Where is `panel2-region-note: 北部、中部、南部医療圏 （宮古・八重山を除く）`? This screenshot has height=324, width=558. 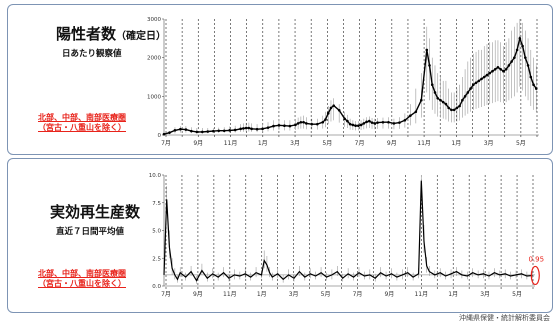 panel2-region-note: 北部、中部、南部医療圏 （宮古・八重山を除く） is located at coordinates (82, 279).